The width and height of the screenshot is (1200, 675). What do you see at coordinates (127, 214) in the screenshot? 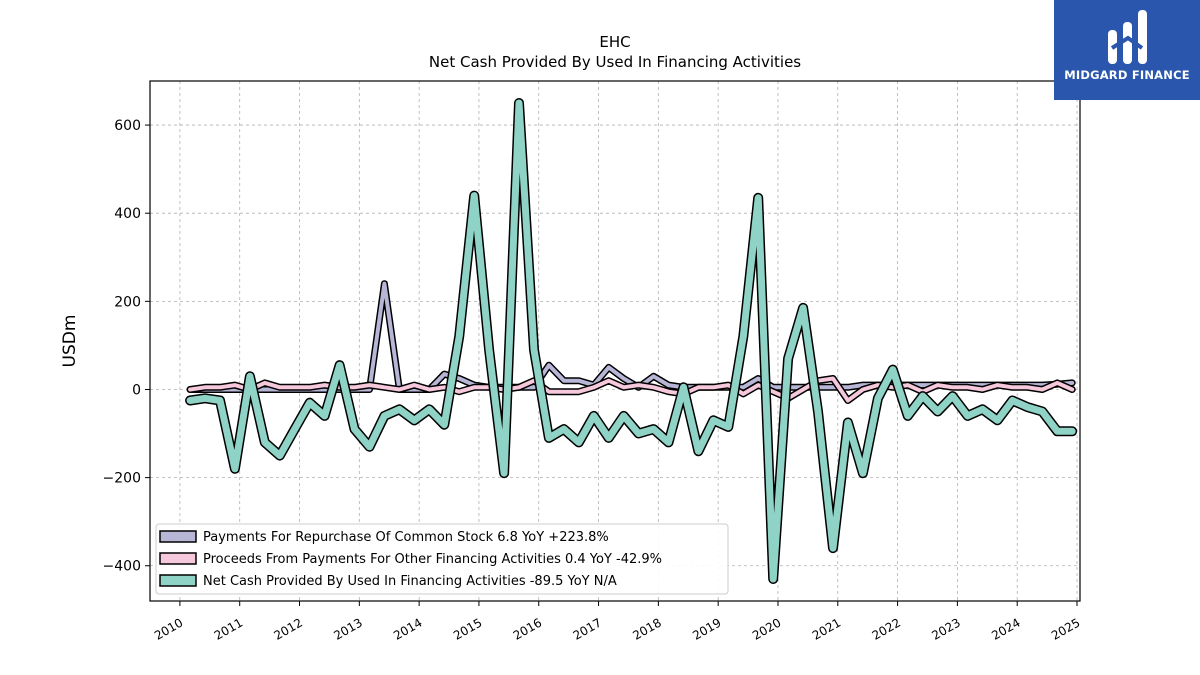
I see `y-tick-label: 400` at bounding box center [127, 214].